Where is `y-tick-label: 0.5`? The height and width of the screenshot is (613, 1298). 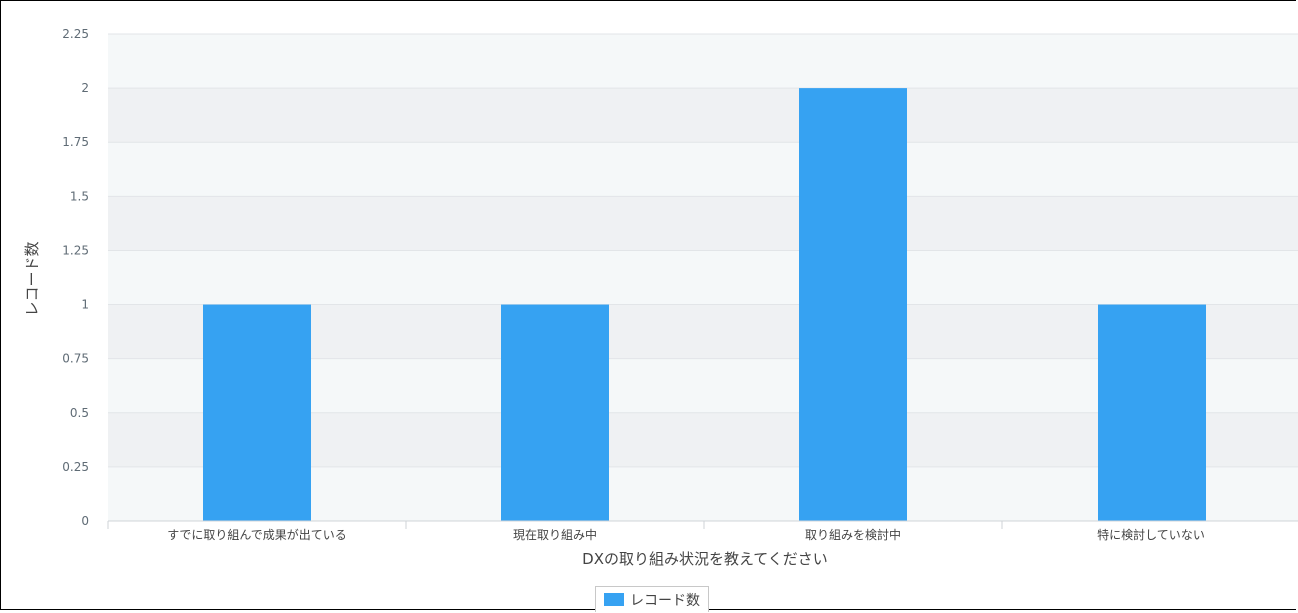
y-tick-label: 0.5 is located at coordinates (79, 413).